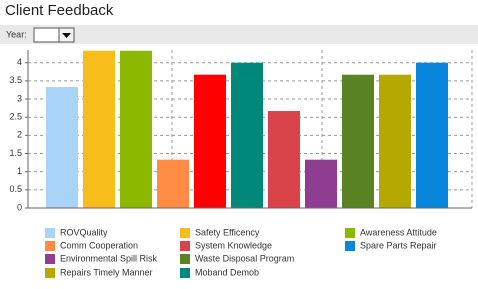 The width and height of the screenshot is (478, 289). Describe the element at coordinates (106, 272) in the screenshot. I see `legend-label: Repairs Timely Manner` at that location.